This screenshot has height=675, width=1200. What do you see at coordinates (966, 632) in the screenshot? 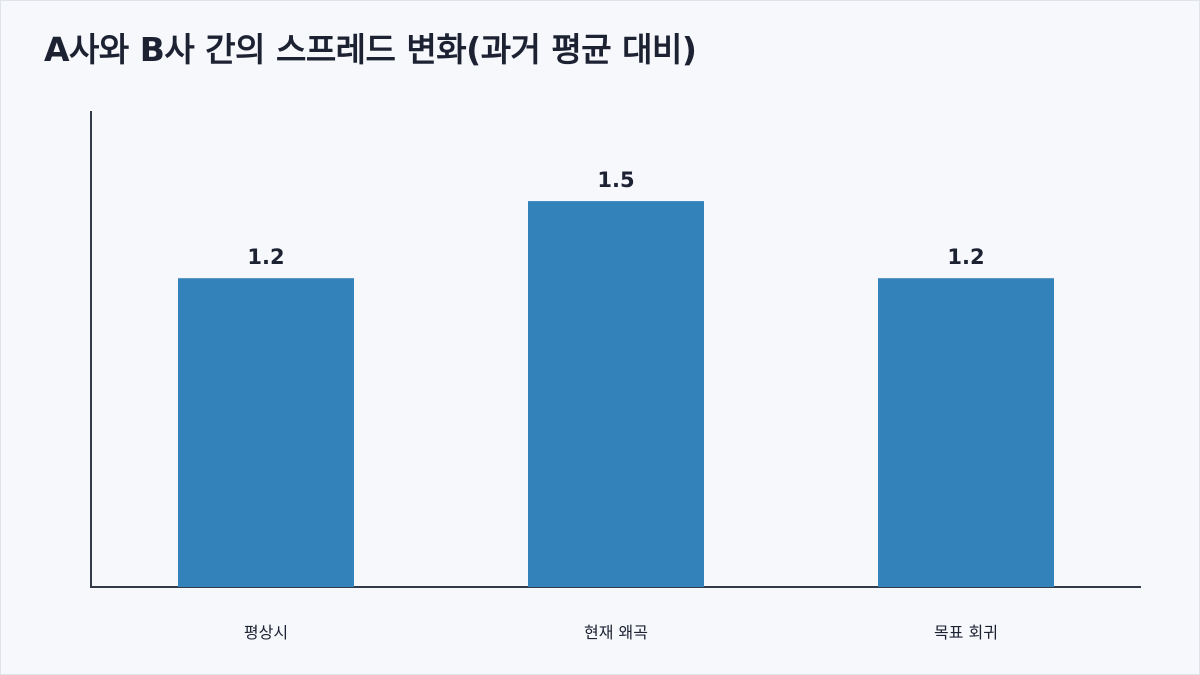
I see `x-tick-label-3: 목표 회귀` at bounding box center [966, 632].